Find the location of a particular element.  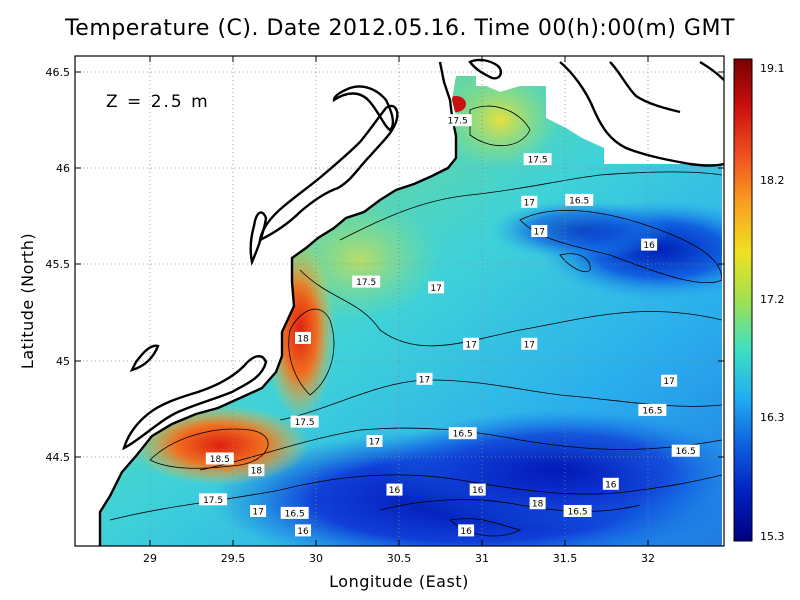

x-tick-label: 31.5 is located at coordinates (565, 558).